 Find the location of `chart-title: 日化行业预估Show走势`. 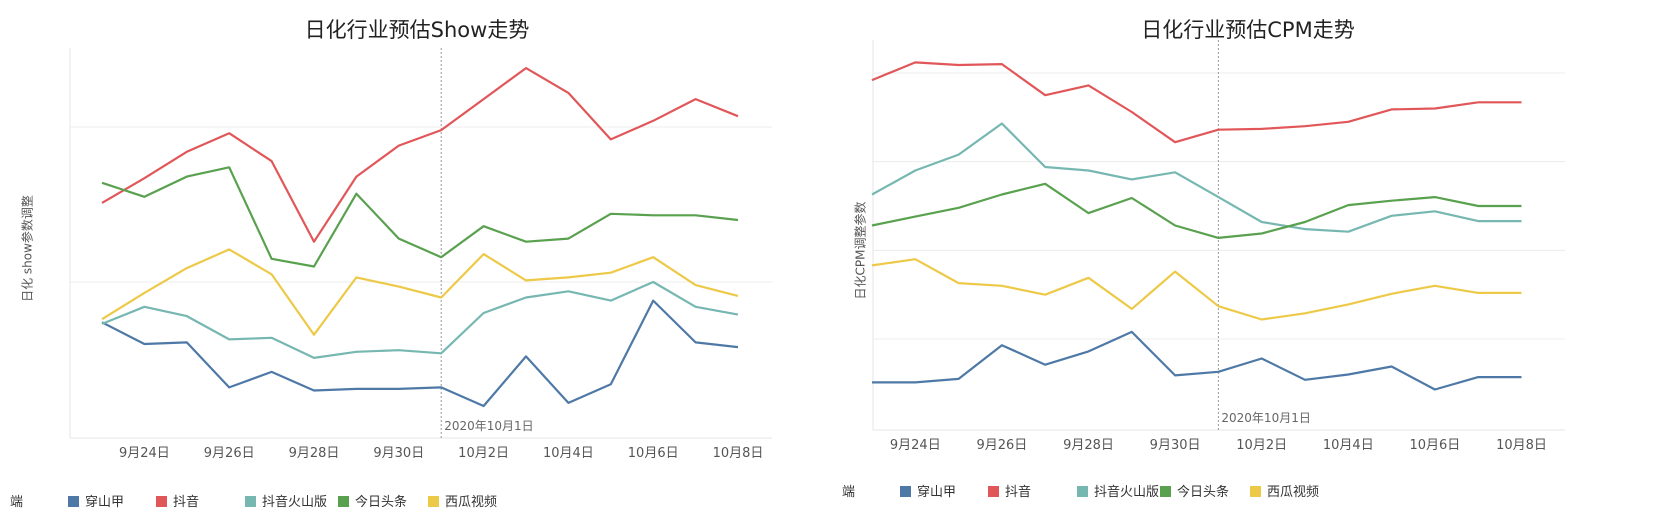

chart-title: 日化行业预估Show走势 is located at coordinates (417, 30).